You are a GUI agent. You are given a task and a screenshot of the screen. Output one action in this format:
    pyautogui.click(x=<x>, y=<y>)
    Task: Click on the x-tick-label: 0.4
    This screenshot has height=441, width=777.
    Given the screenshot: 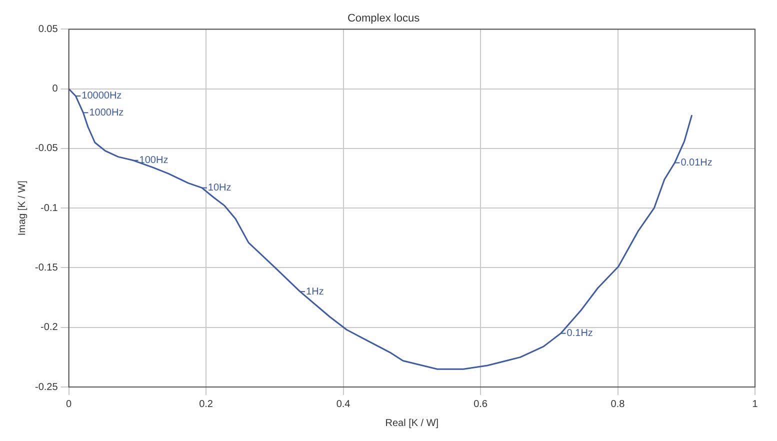 What is the action you would take?
    pyautogui.click(x=343, y=404)
    